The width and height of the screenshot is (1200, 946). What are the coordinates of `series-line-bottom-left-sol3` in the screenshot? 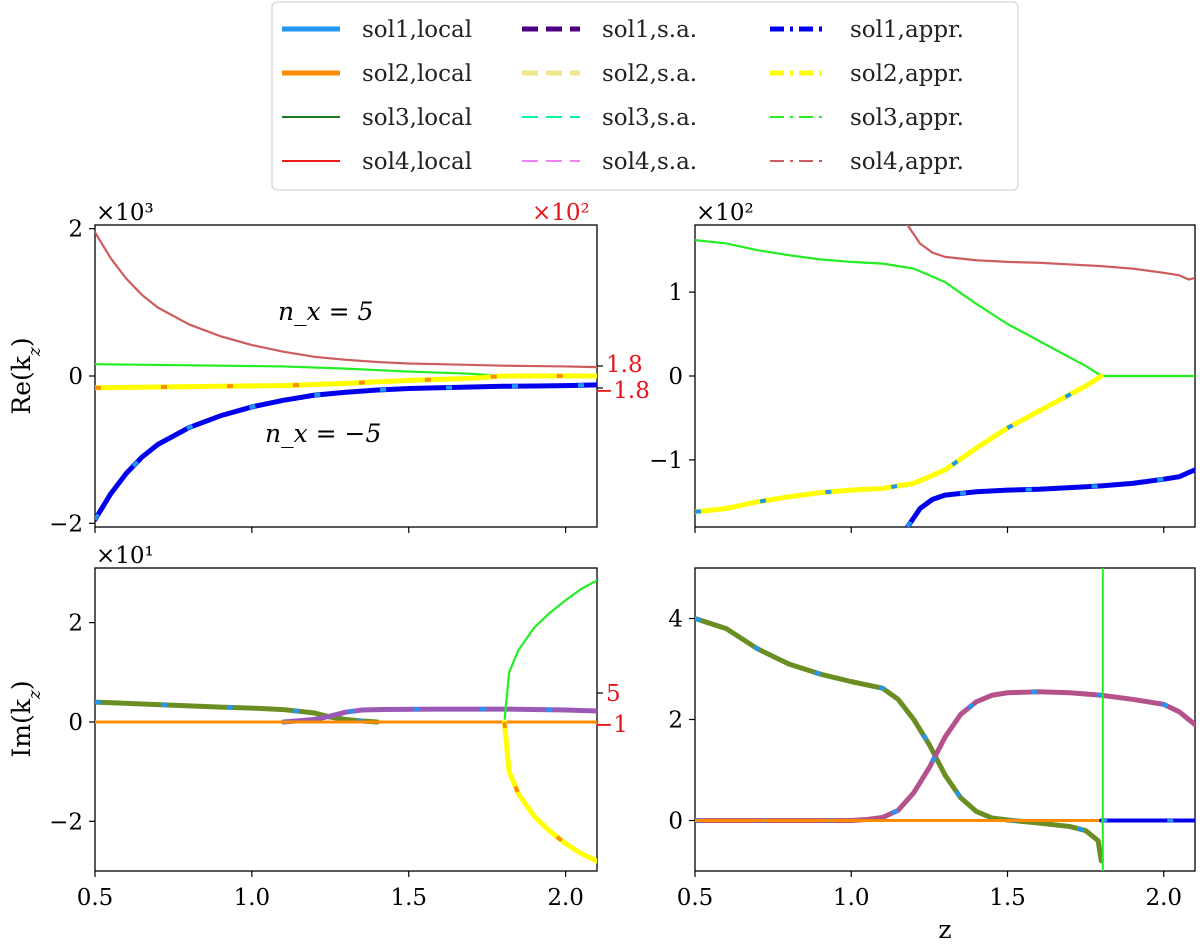 It's located at (237, 712).